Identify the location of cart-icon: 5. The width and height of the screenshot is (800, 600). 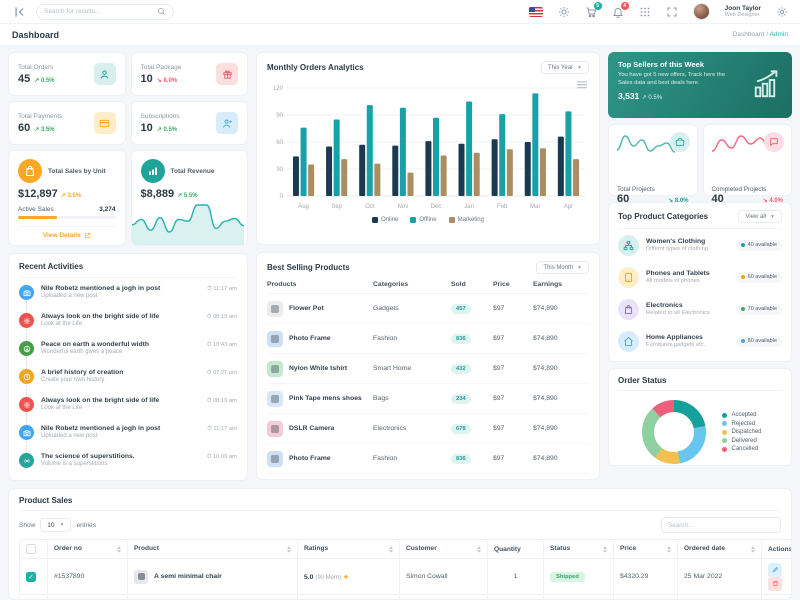
(593, 9).